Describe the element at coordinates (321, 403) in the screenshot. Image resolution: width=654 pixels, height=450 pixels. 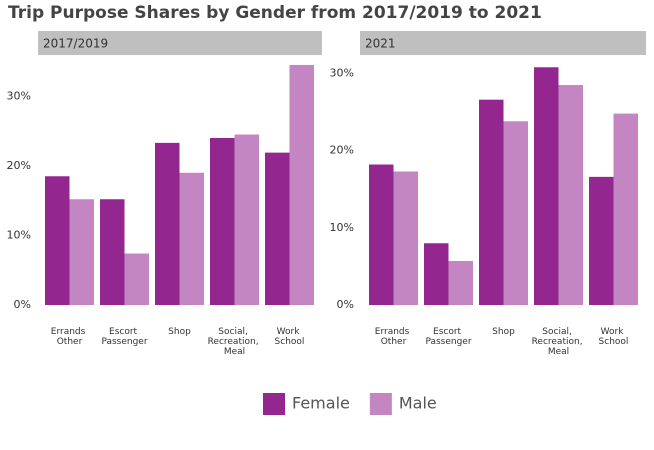
I see `legend-label: Female` at that location.